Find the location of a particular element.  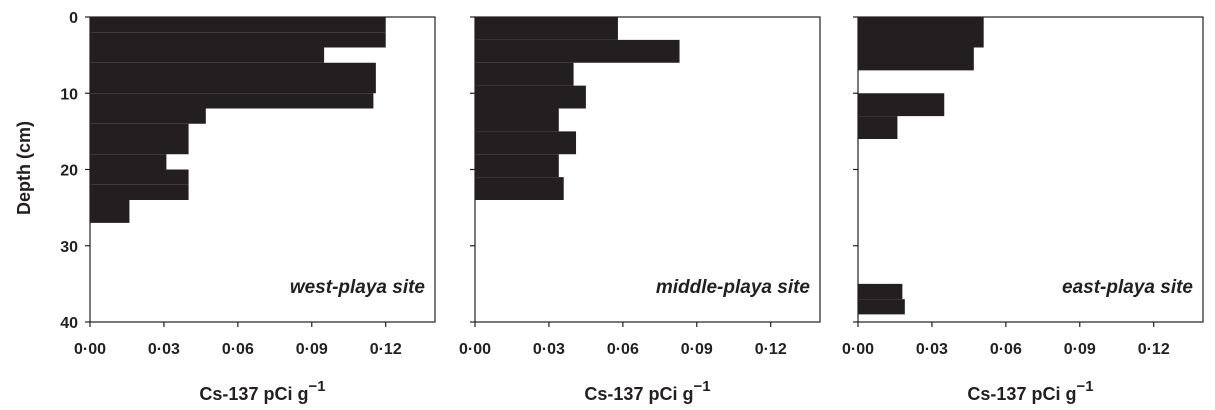

site-label: west-playa site is located at coordinates (358, 287).